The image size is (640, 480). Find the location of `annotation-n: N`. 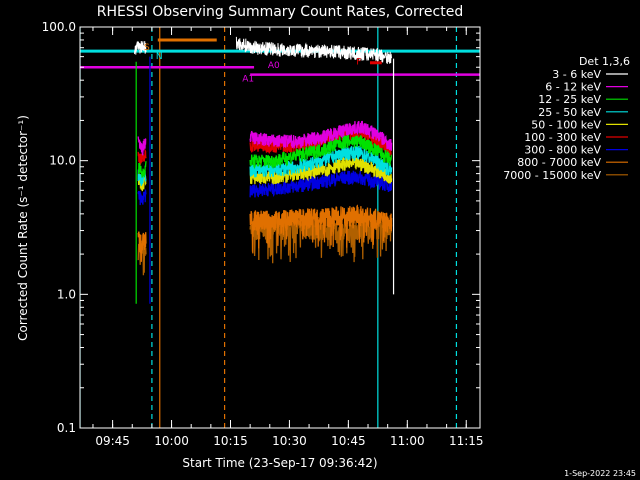

annotation-n: N is located at coordinates (159, 57).